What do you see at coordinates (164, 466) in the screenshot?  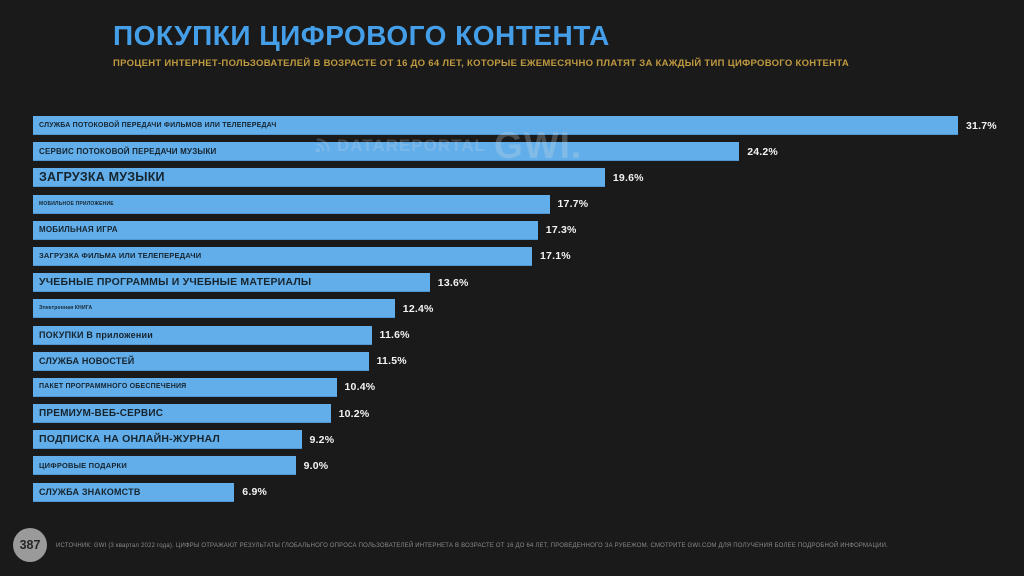 I see `bar: ЦИФРОВЫЕ ПОДАРКИ` at bounding box center [164, 466].